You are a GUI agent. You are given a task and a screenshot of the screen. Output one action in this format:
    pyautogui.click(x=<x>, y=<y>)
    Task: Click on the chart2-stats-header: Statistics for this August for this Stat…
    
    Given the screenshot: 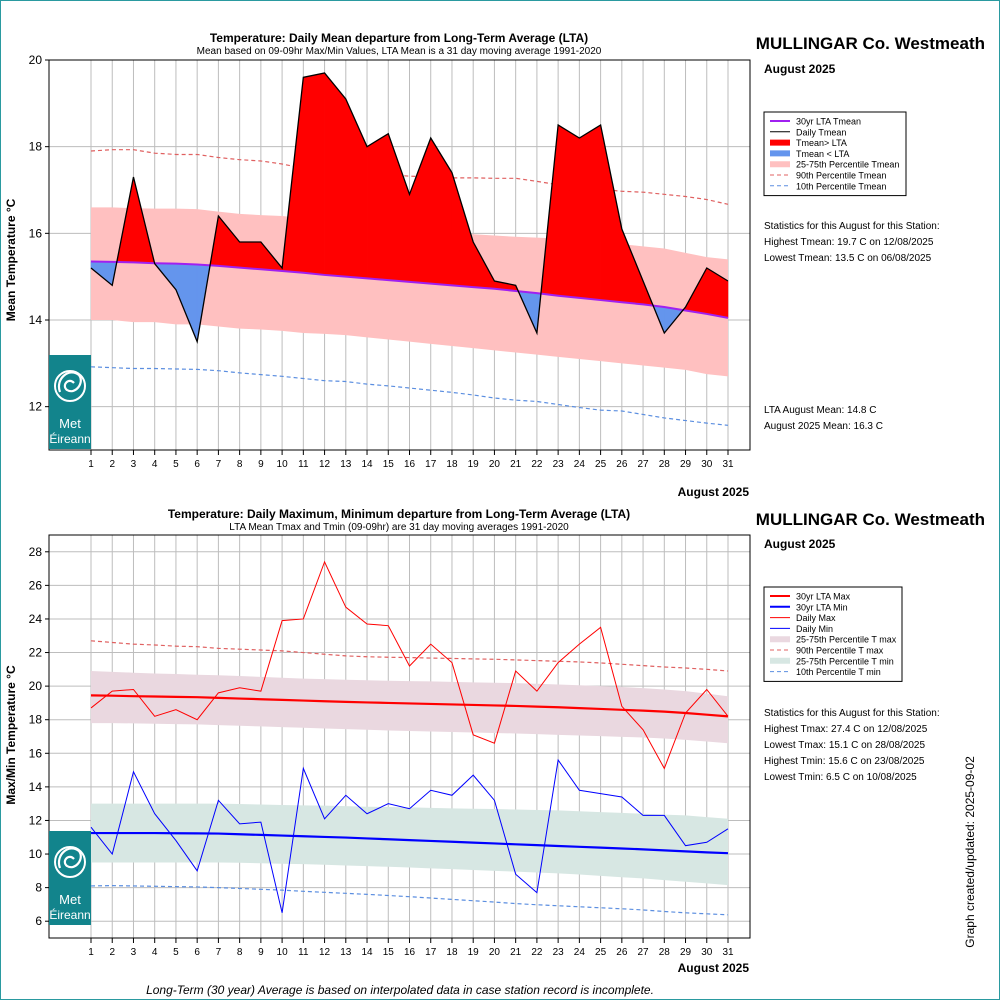 What is the action you would take?
    pyautogui.click(x=852, y=713)
    